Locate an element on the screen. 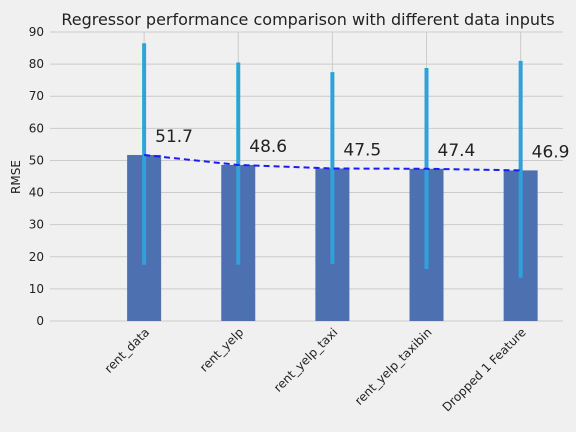  y-tick-label: 50 is located at coordinates (36, 160).